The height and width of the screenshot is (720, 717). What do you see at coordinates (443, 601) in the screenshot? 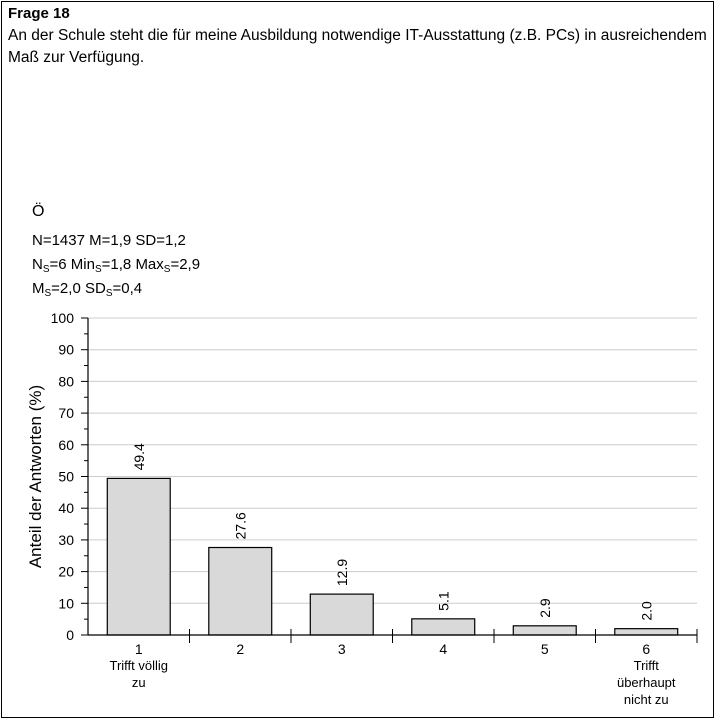
I see `bar-value-label: 5.1` at bounding box center [443, 601].